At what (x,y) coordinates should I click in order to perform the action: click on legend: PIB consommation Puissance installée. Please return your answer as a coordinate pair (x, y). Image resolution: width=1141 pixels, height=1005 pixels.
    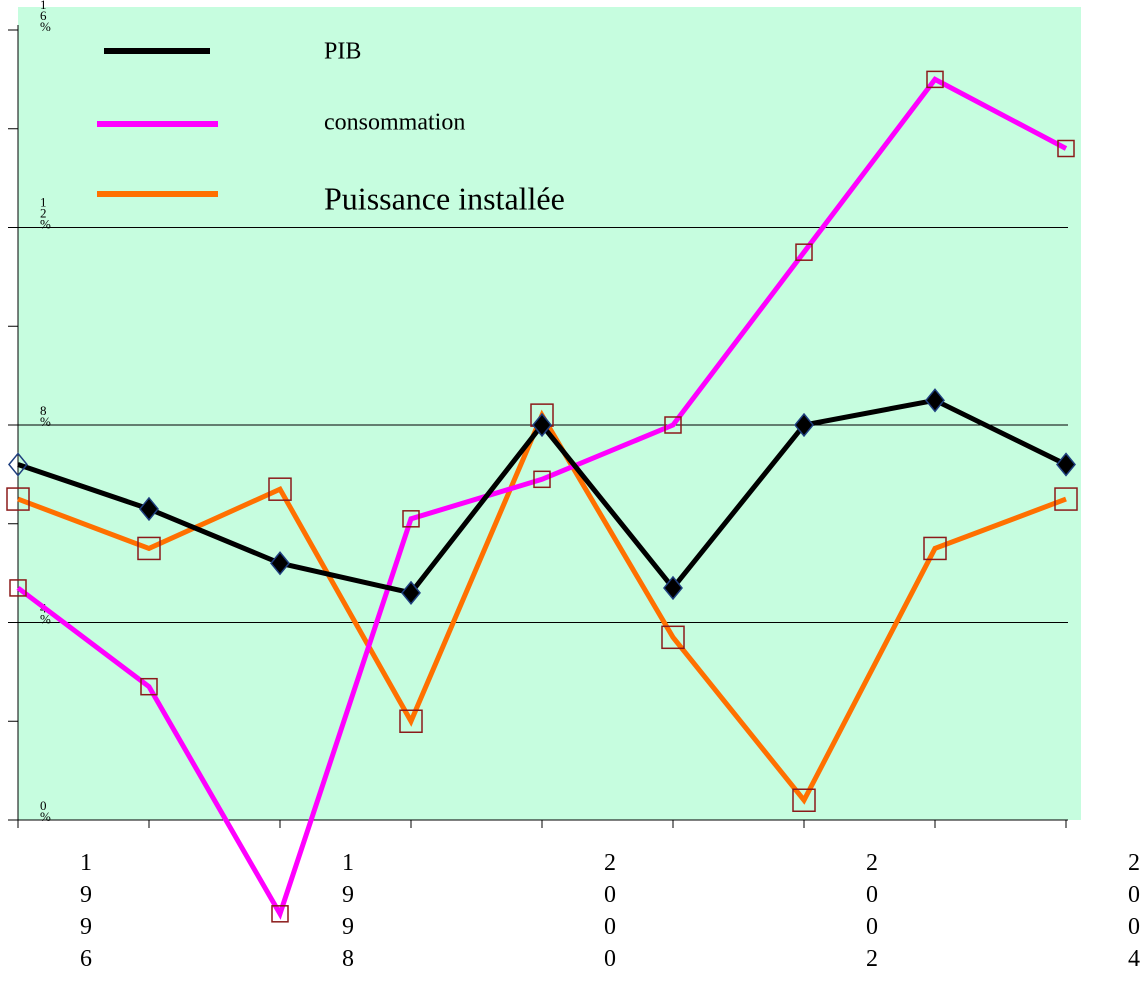
    Looking at the image, I should click on (331, 127).